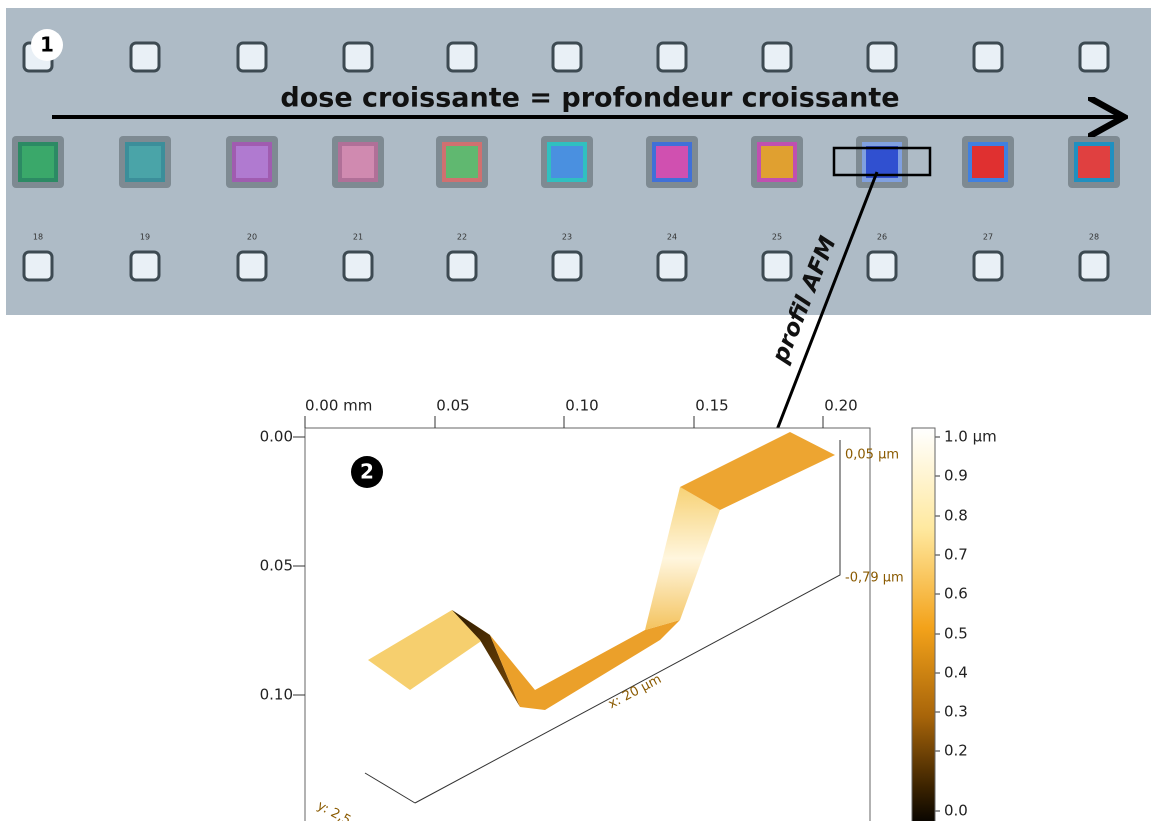 This screenshot has width=1151, height=821. What do you see at coordinates (874, 578) in the screenshot?
I see `z-label: -0,79 µm` at bounding box center [874, 578].